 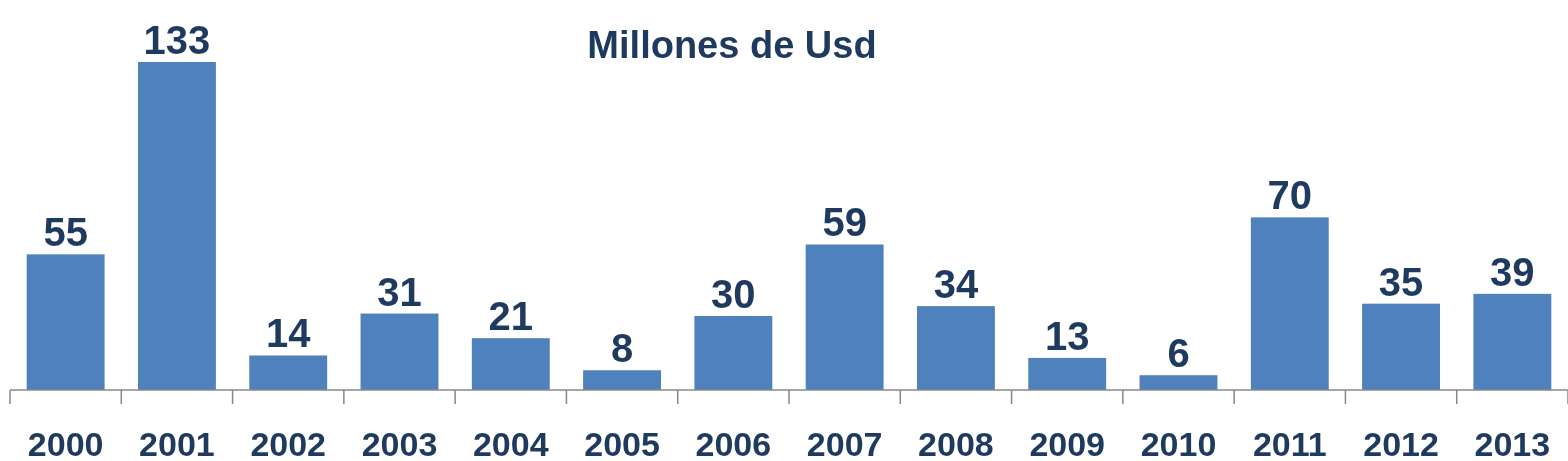 I want to click on data-label: 35, so click(x=1401, y=281).